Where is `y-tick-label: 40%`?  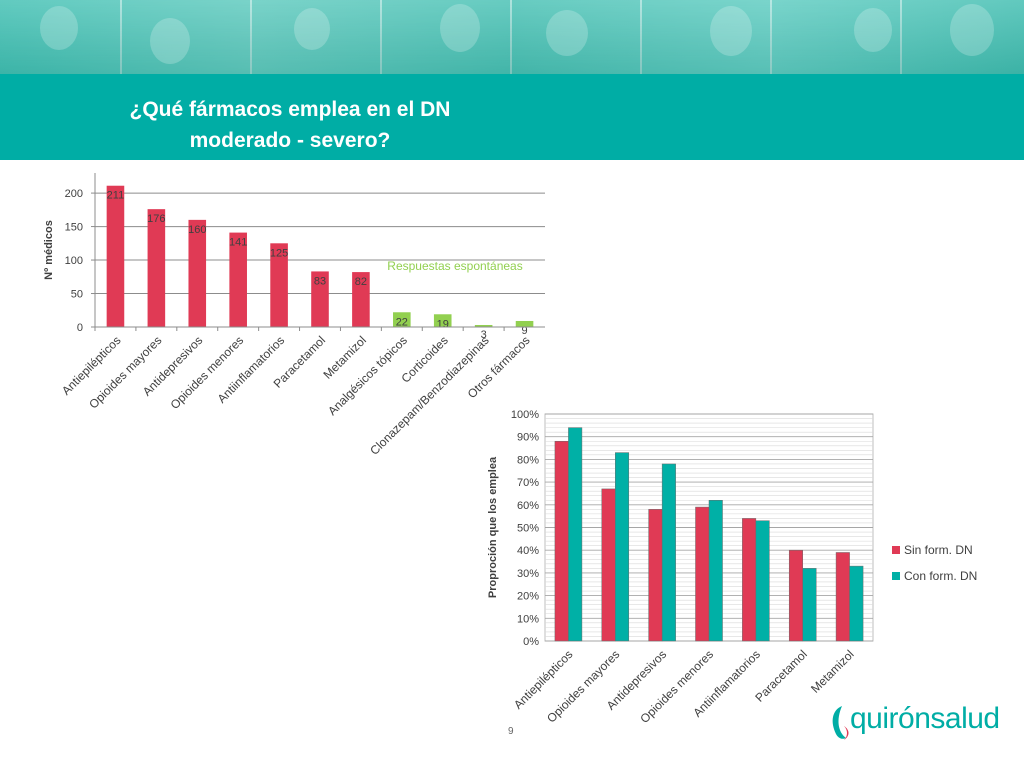
y-tick-label: 40% is located at coordinates (528, 551).